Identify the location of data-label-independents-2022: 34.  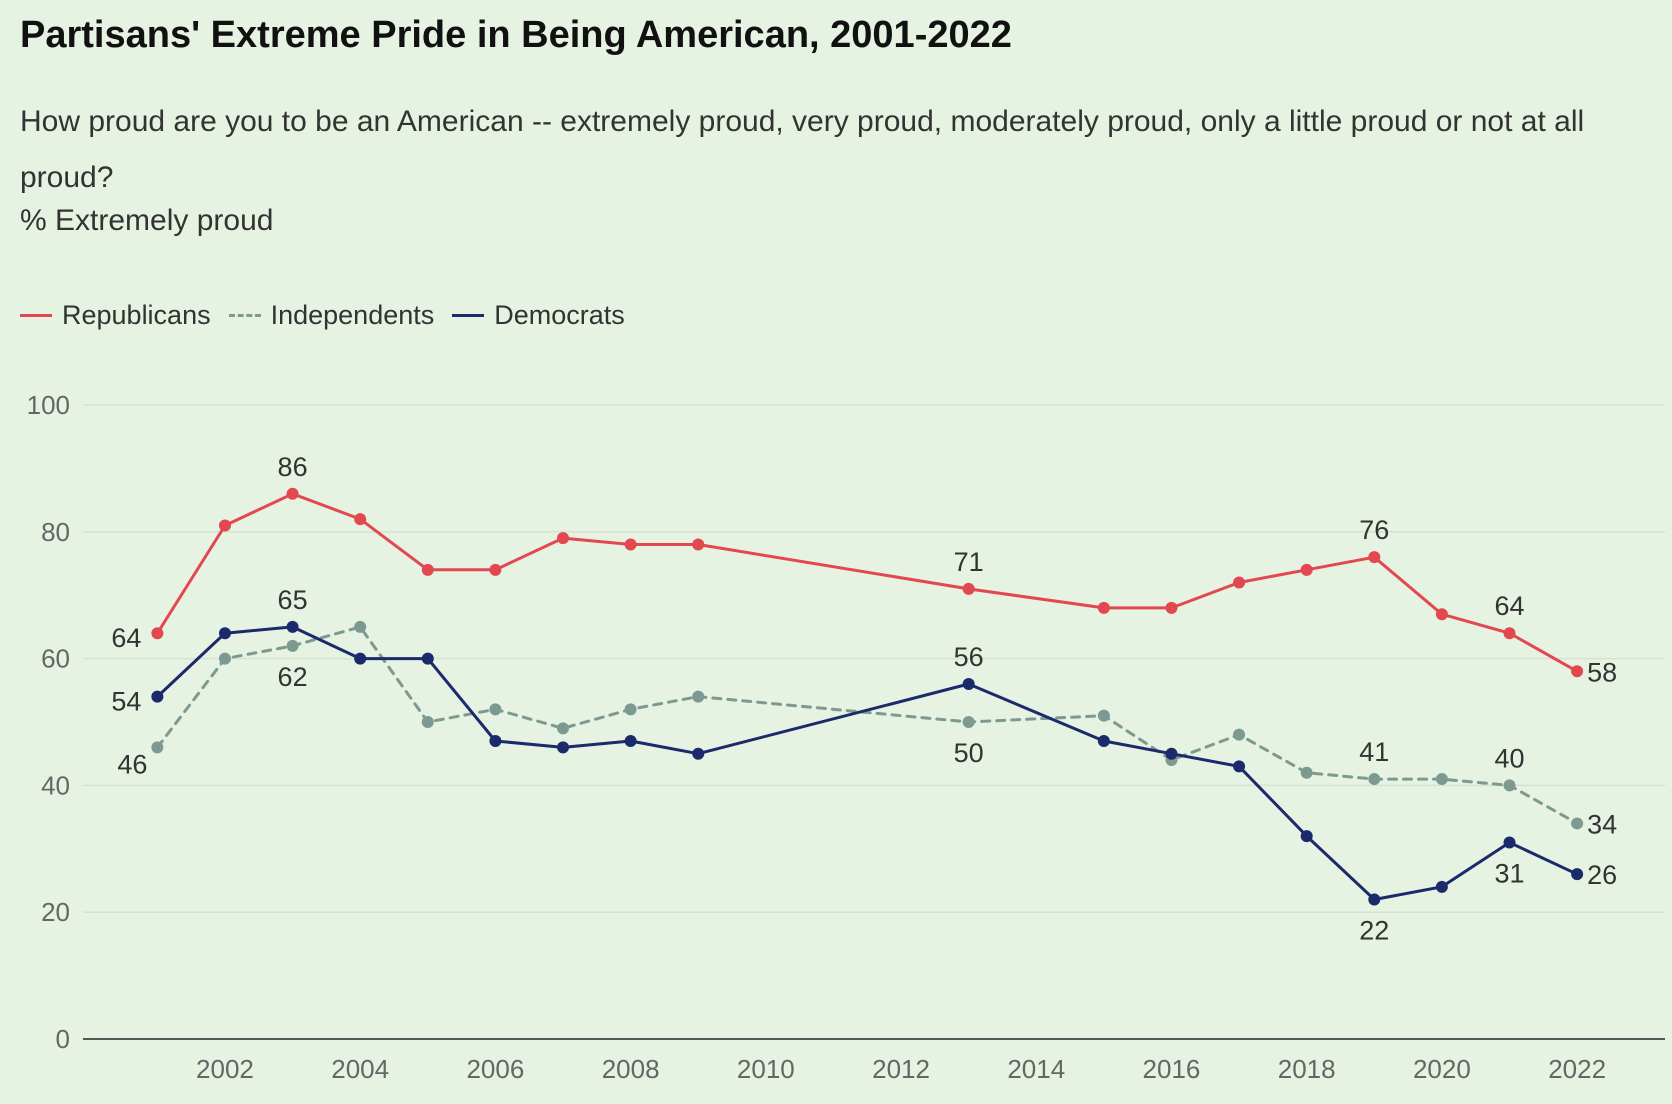
(1602, 824).